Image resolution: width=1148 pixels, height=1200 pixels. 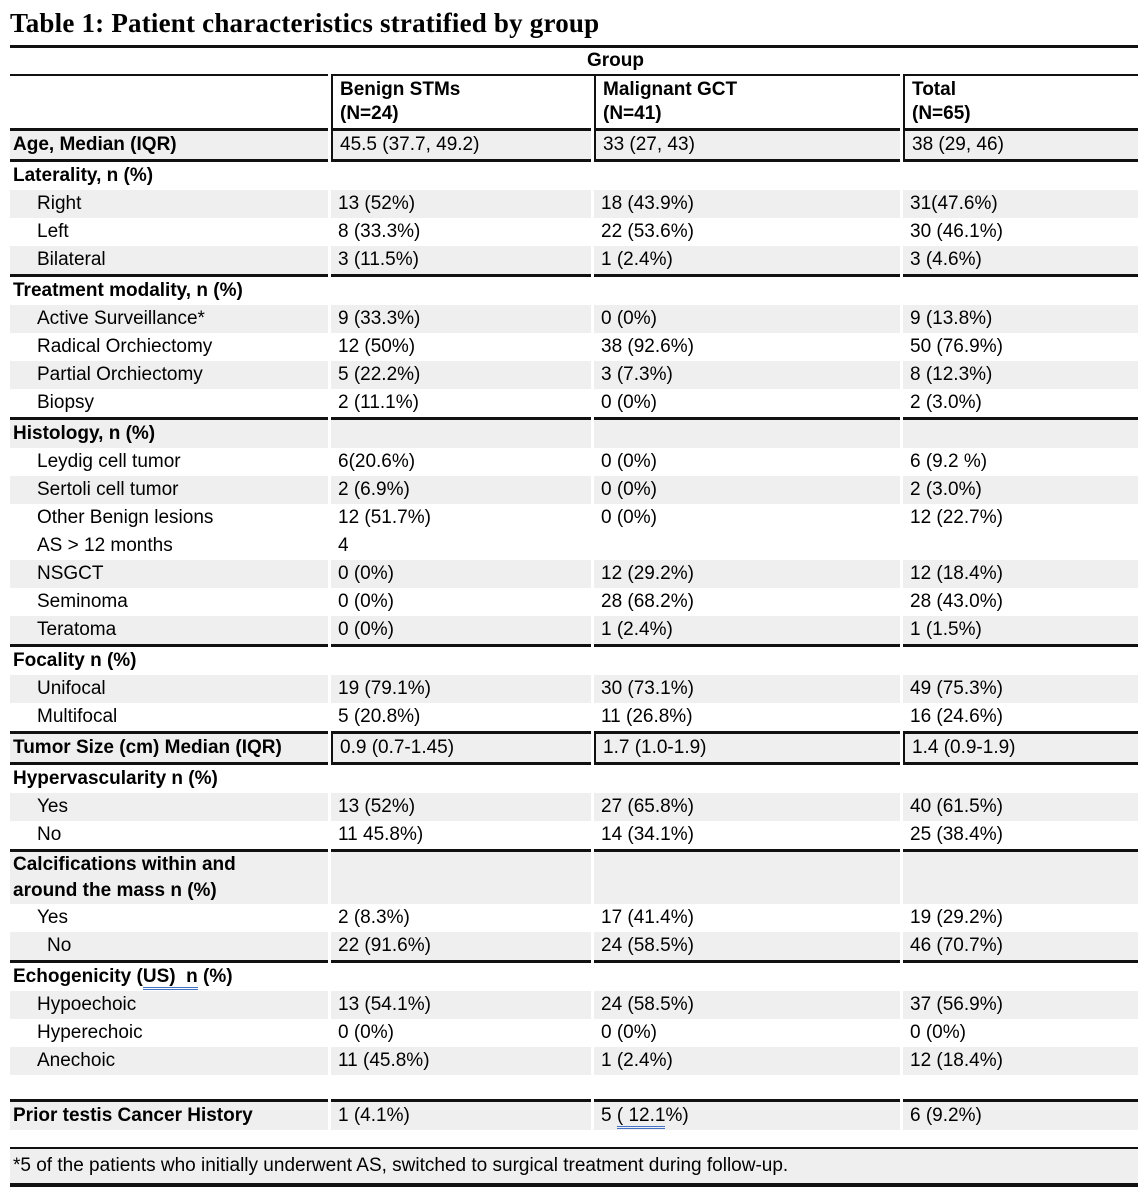 I want to click on cell-total: 46 (70.7%), so click(x=1020, y=946).